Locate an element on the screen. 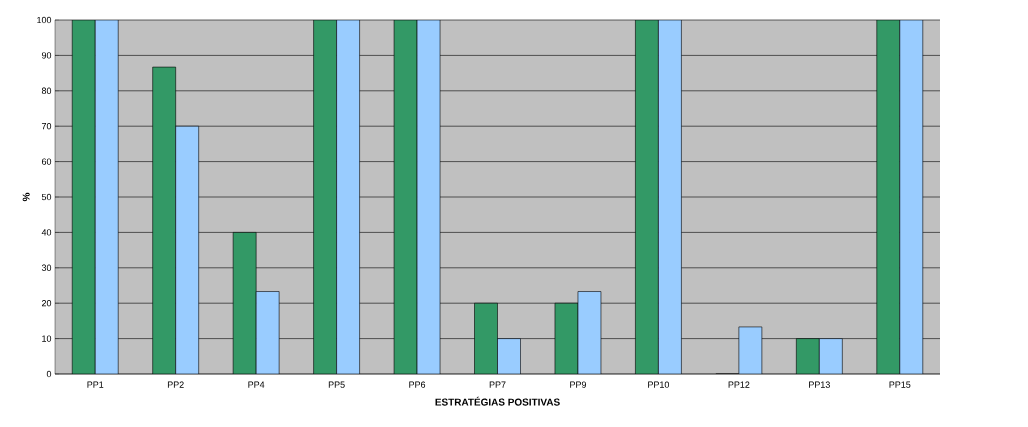 The height and width of the screenshot is (427, 1028). y-tick-label: 100 is located at coordinates (44, 20).